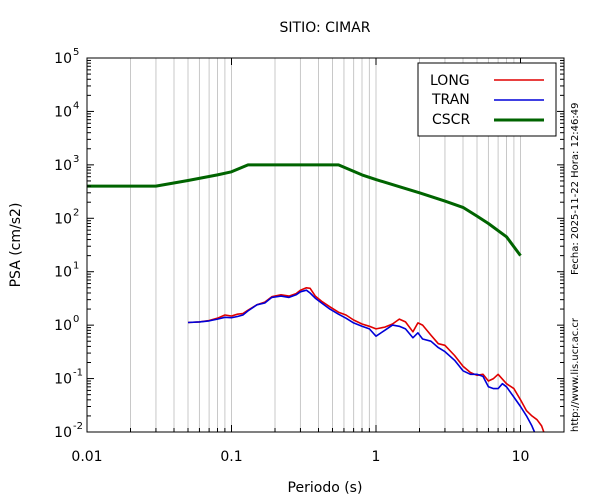 This screenshot has height=500, width=600. What do you see at coordinates (325, 488) in the screenshot?
I see `x-axis-label: Periodo (s)` at bounding box center [325, 488].